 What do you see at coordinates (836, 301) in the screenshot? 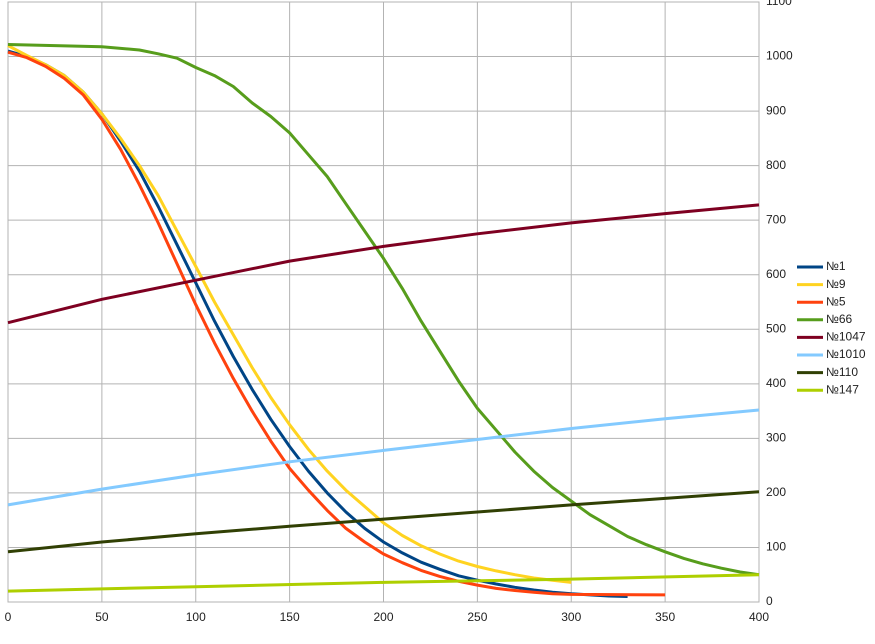
I see `legend-label: №5` at bounding box center [836, 301].